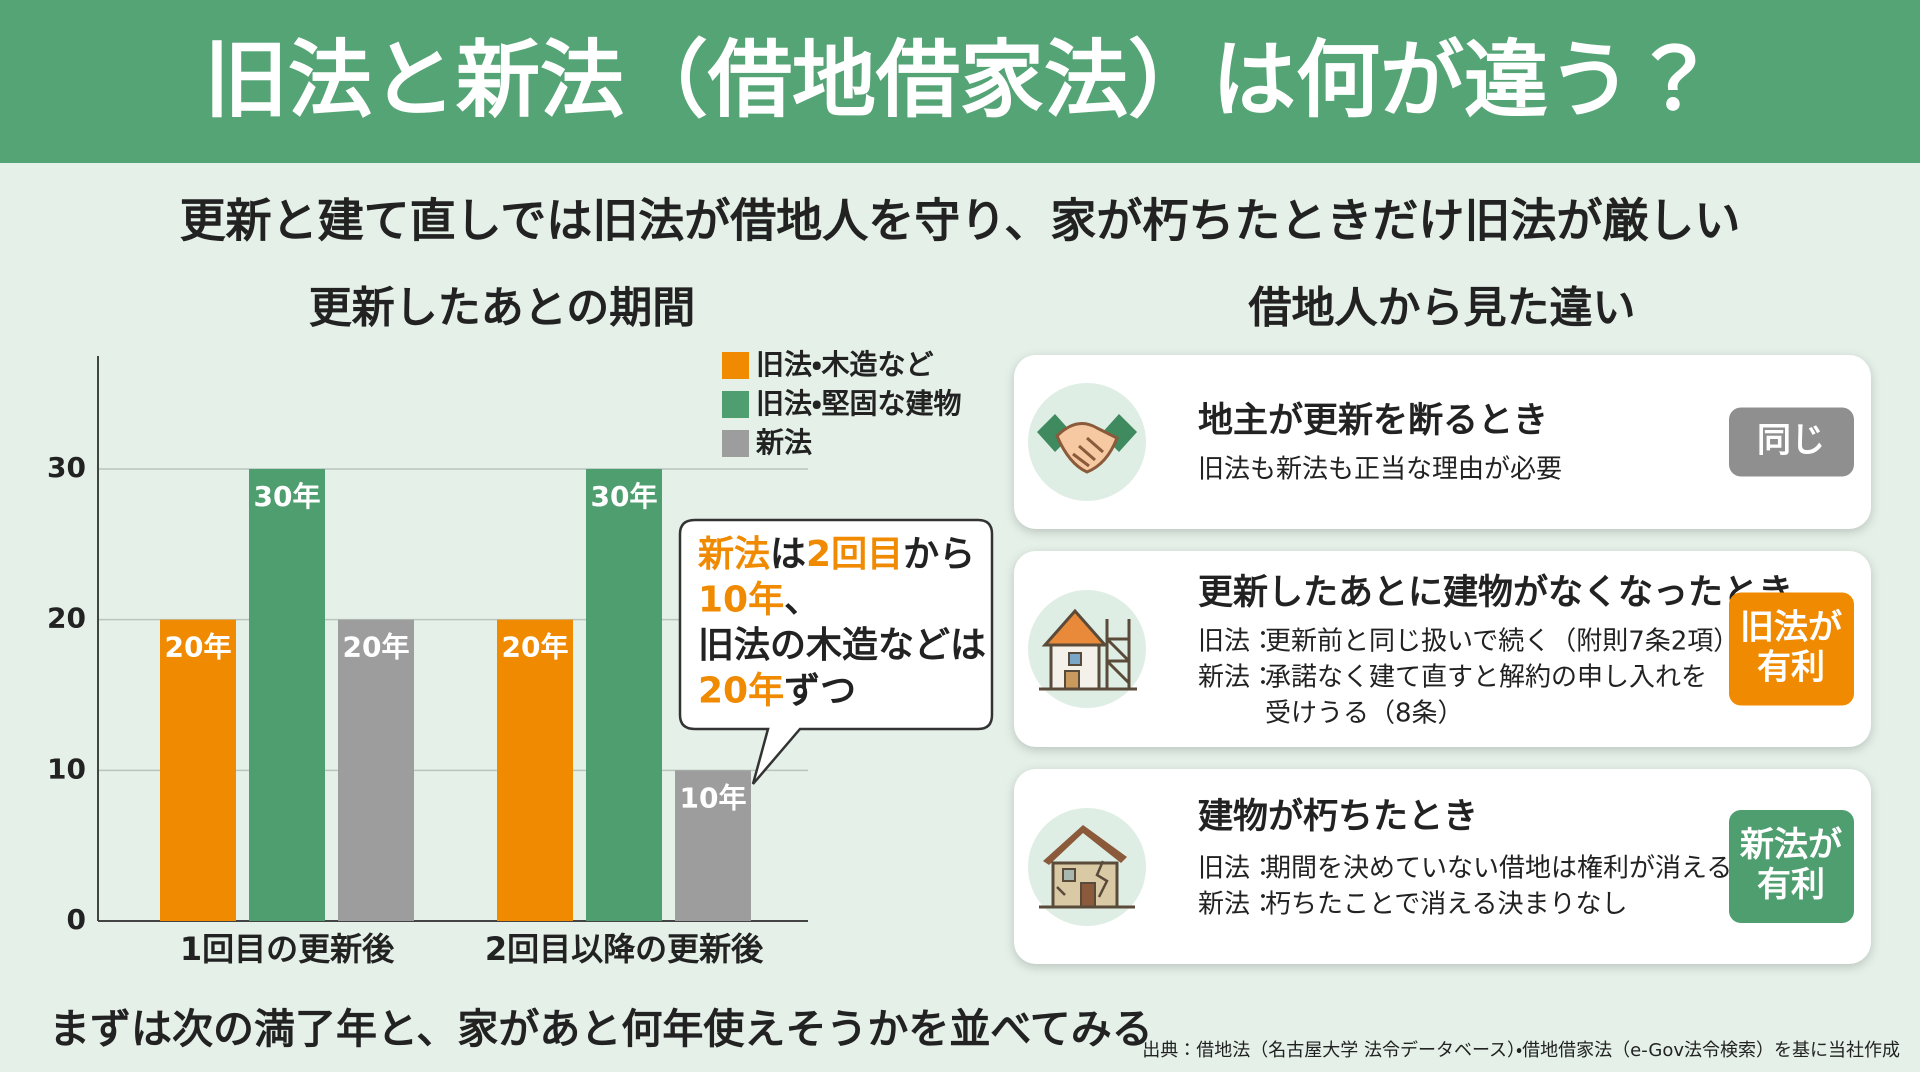 The width and height of the screenshot is (1920, 1072). I want to click on callout-segment: は, so click(788, 554).